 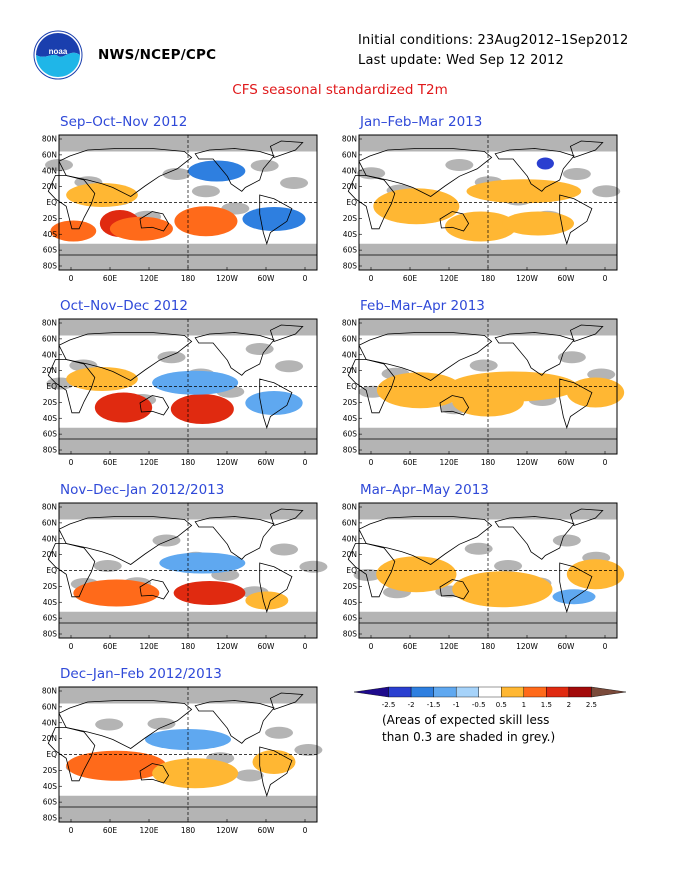 I want to click on legend-tick: -2, so click(x=411, y=705).